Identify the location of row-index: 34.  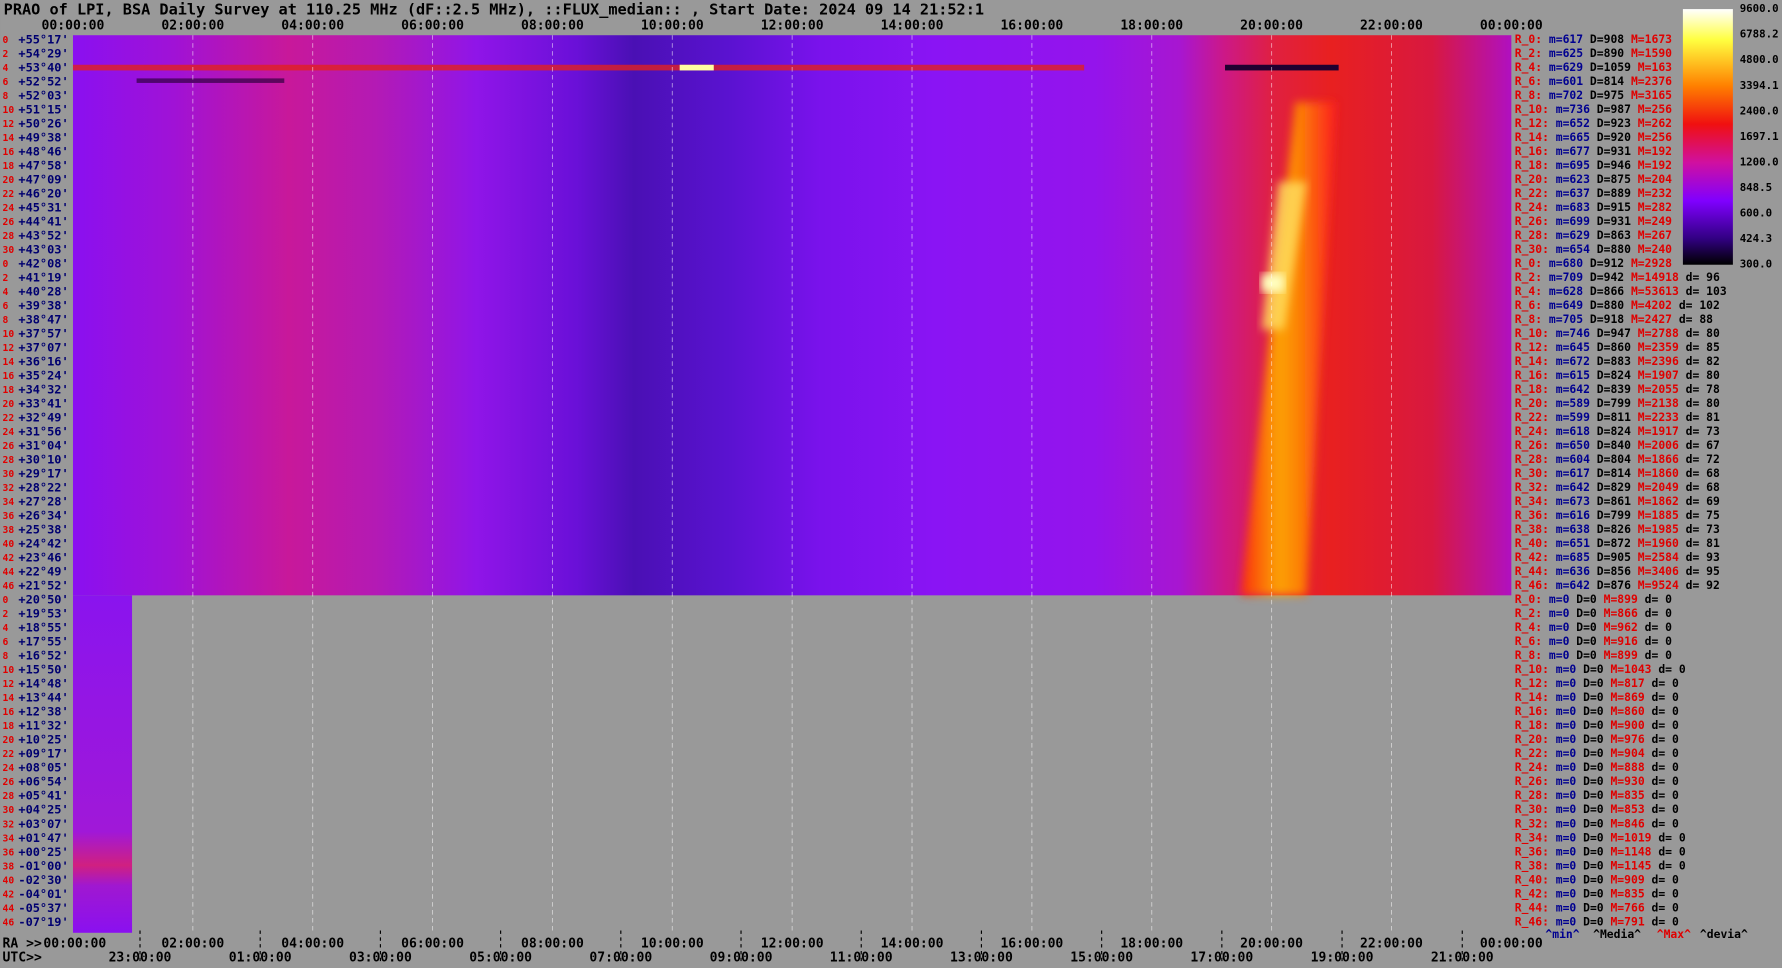
(9, 838).